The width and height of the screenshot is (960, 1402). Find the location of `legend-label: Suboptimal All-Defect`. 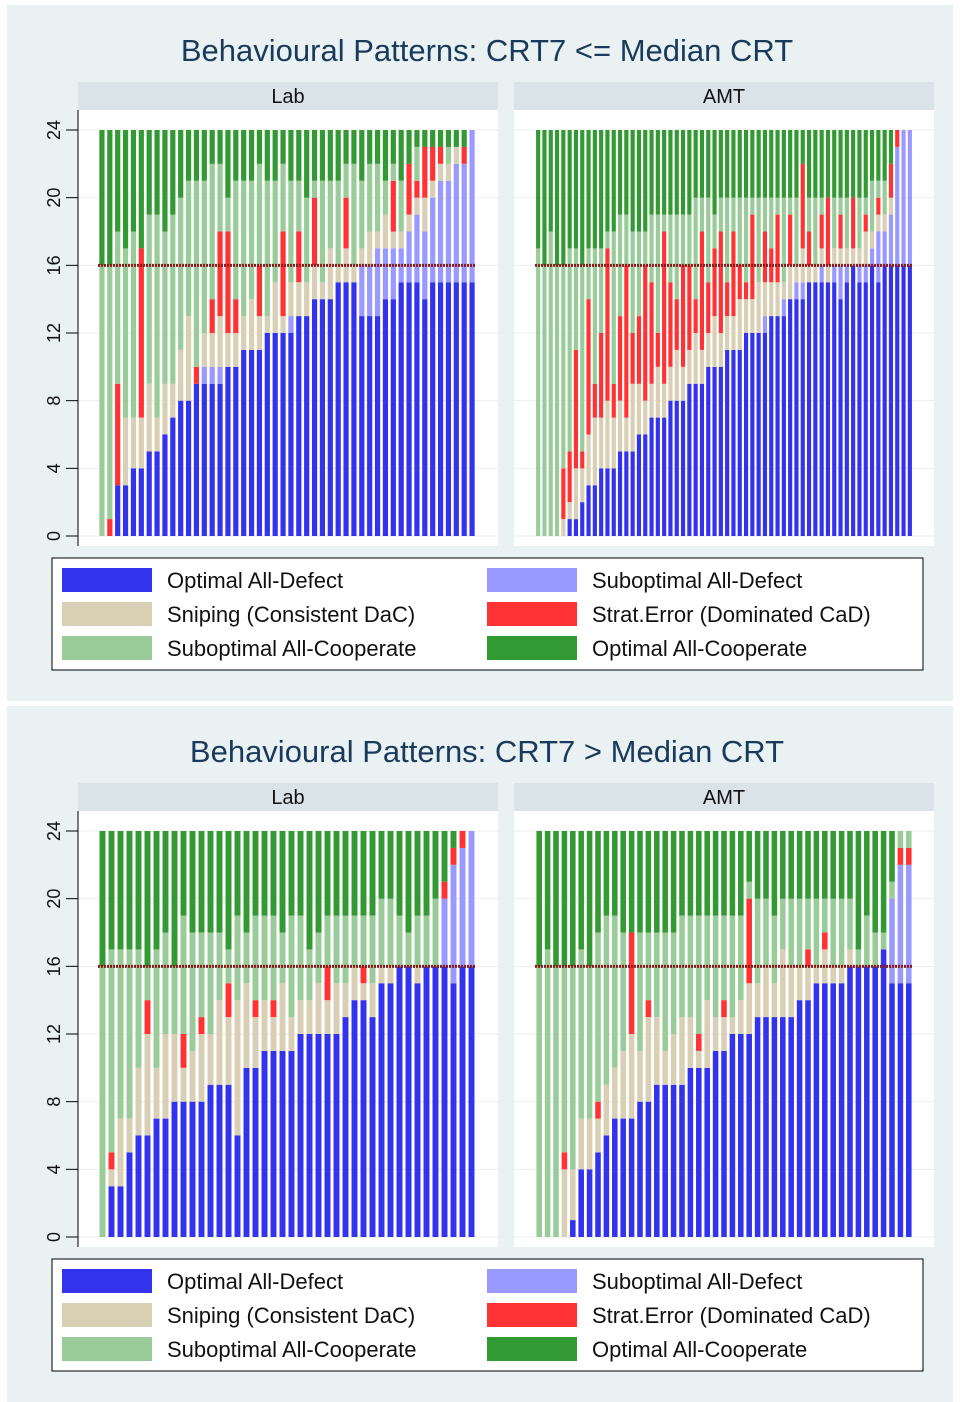

legend-label: Suboptimal All-Defect is located at coordinates (697, 1281).